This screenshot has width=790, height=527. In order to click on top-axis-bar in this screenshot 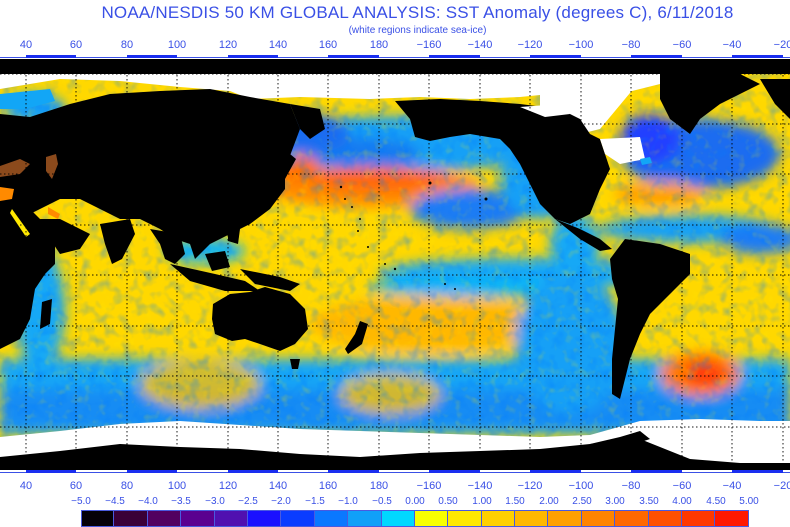, I will do `click(395, 57)`.